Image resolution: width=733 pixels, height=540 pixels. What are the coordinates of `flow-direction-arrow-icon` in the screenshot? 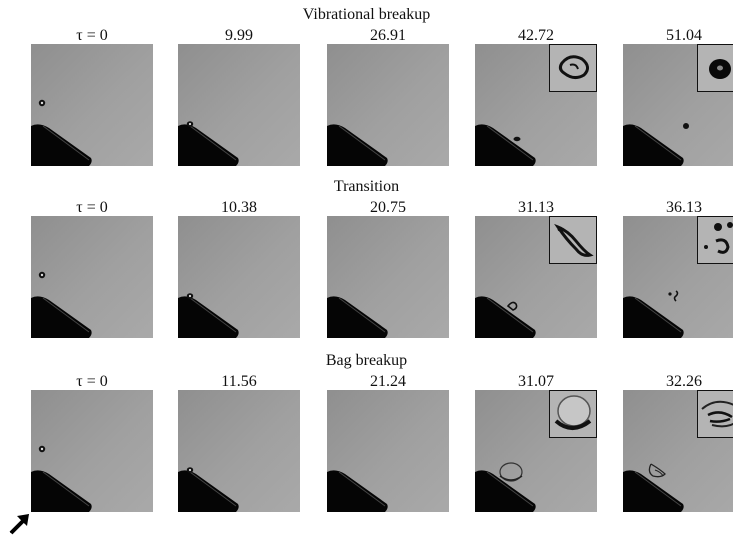 It's located at (19, 524).